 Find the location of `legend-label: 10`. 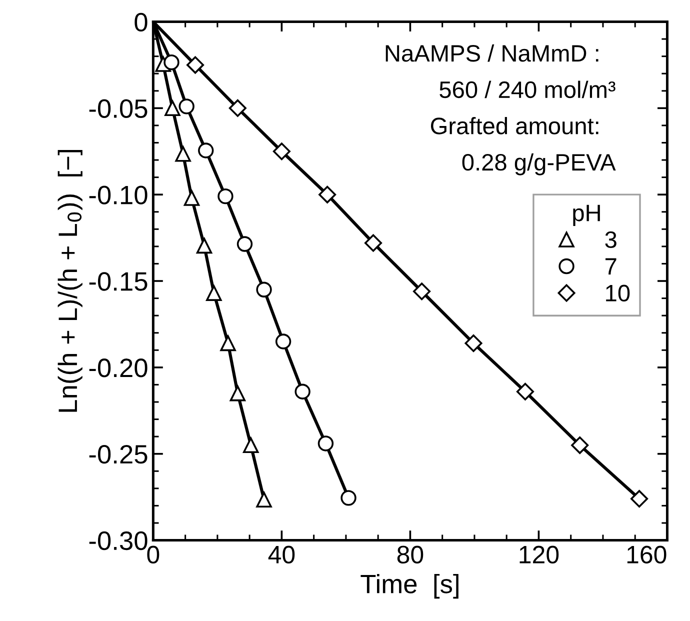

legend-label: 10 is located at coordinates (618, 293).